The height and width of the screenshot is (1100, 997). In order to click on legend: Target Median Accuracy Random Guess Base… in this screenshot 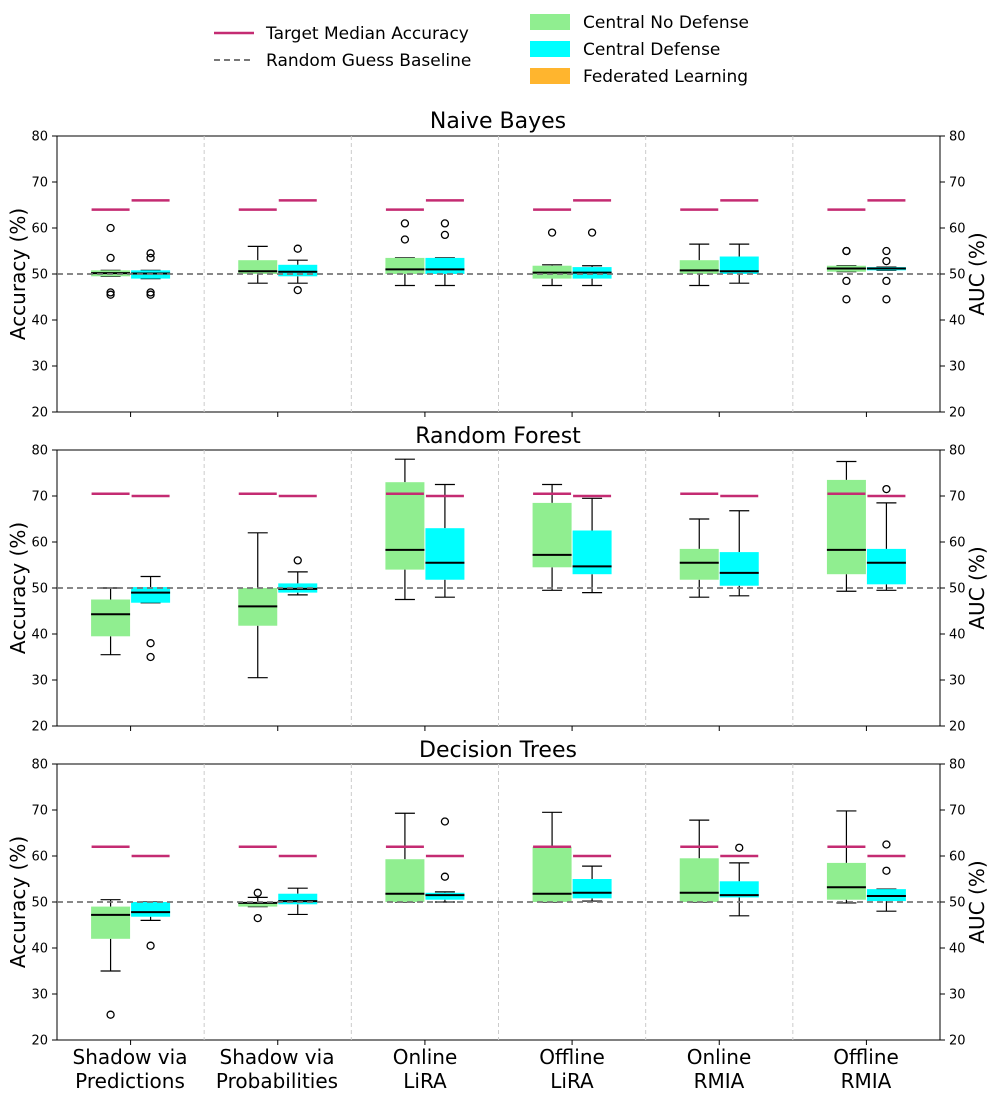, I will do `click(481, 50)`.